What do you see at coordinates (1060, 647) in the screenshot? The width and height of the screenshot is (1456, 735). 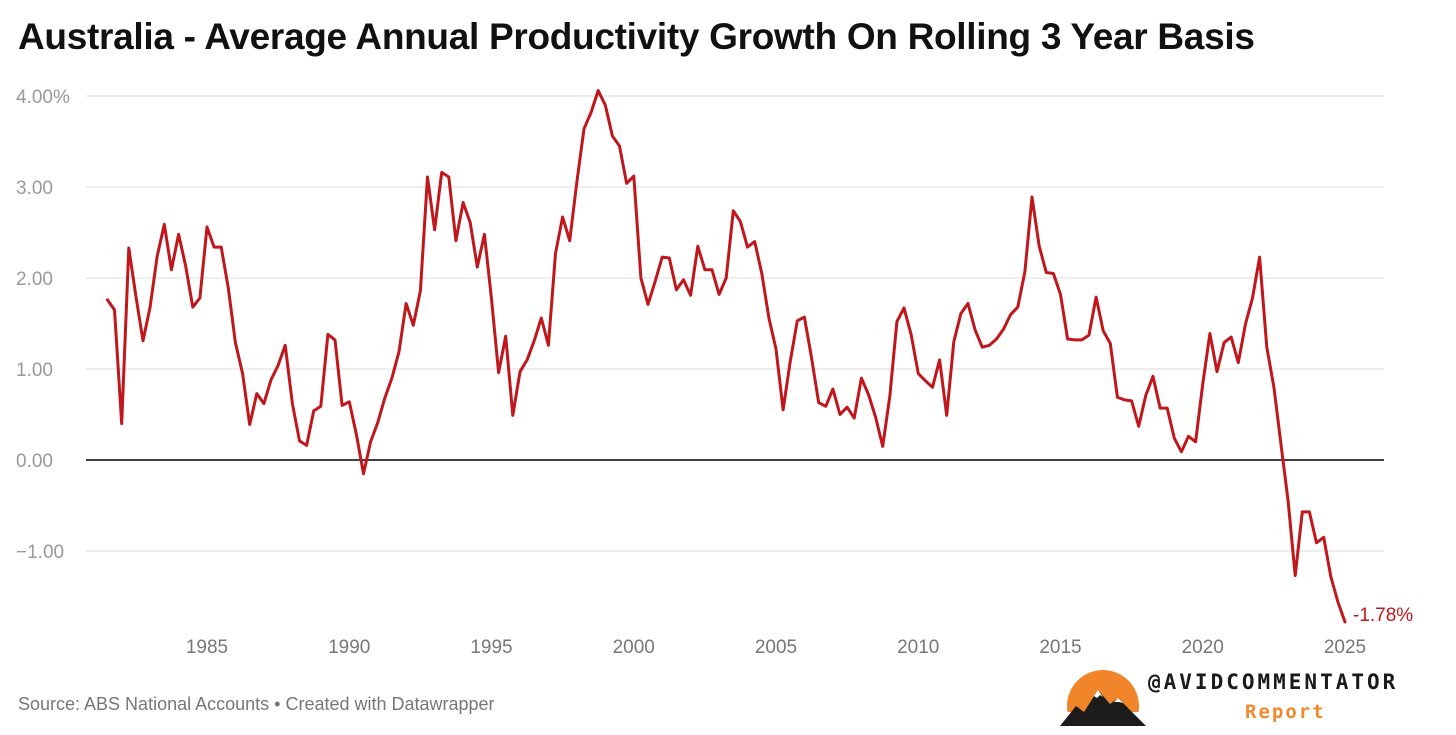 I see `x-tick-label: 2015` at bounding box center [1060, 647].